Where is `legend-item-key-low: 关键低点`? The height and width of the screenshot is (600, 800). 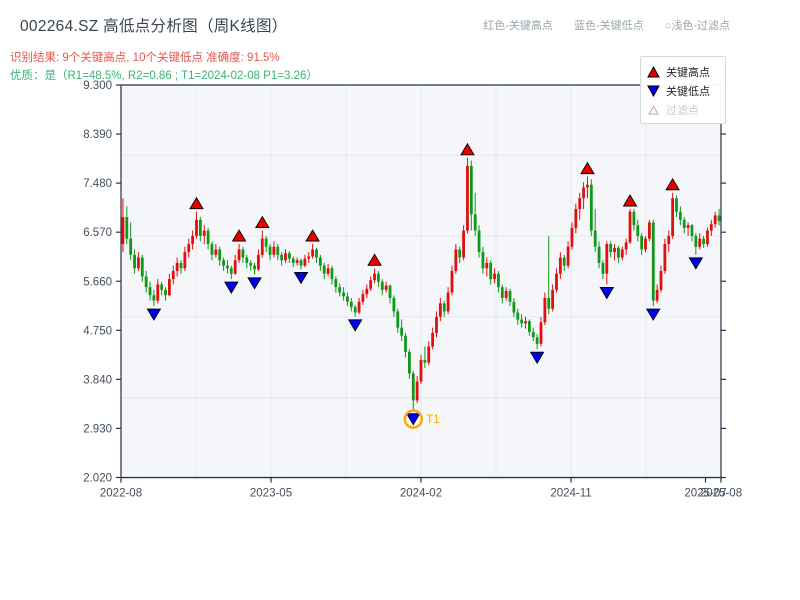 legend-item-key-low: 关键低点 is located at coordinates (683, 90).